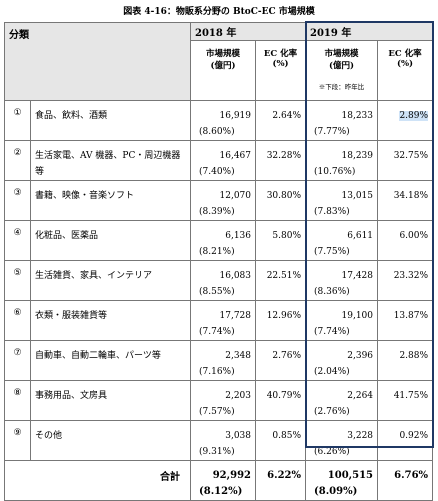  I want to click on row-number: ⑤, so click(17, 280).